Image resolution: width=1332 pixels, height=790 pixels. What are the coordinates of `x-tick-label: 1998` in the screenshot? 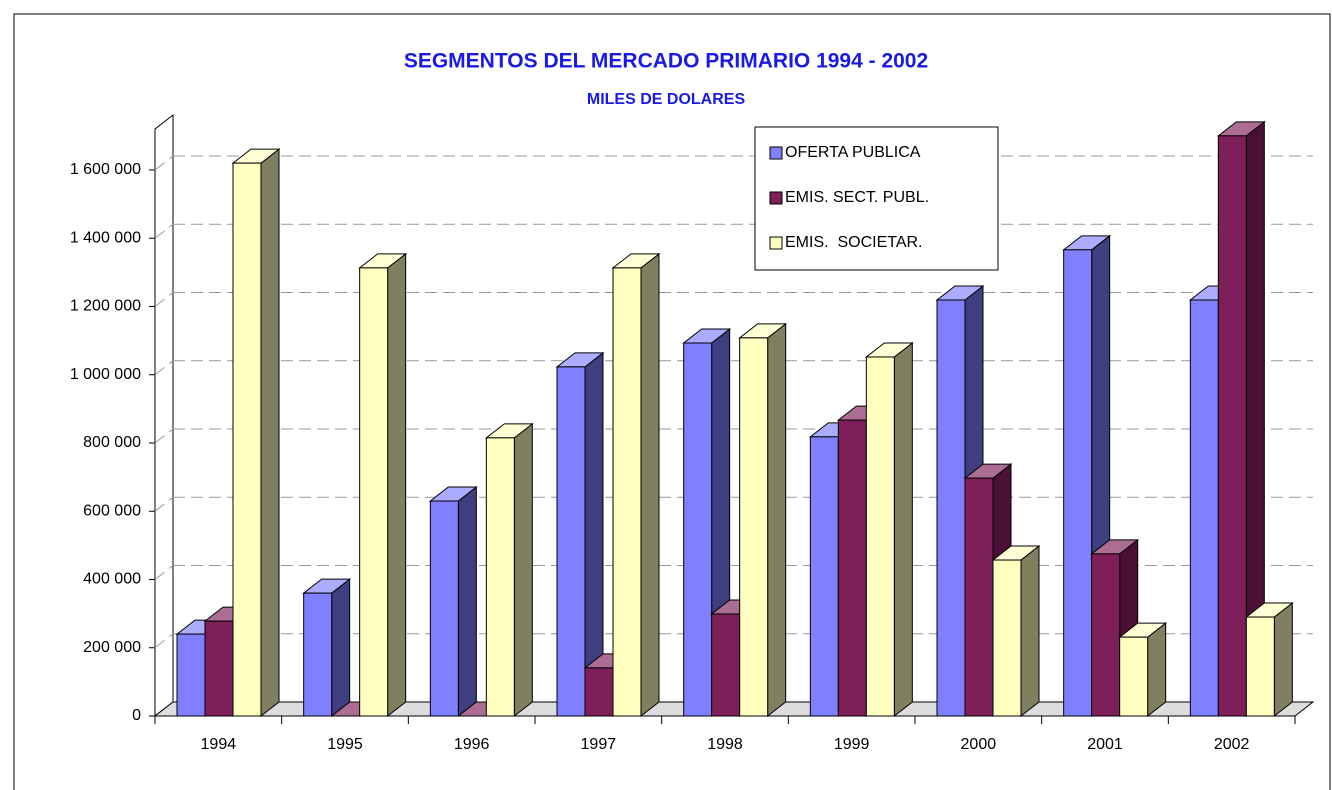 It's located at (725, 744).